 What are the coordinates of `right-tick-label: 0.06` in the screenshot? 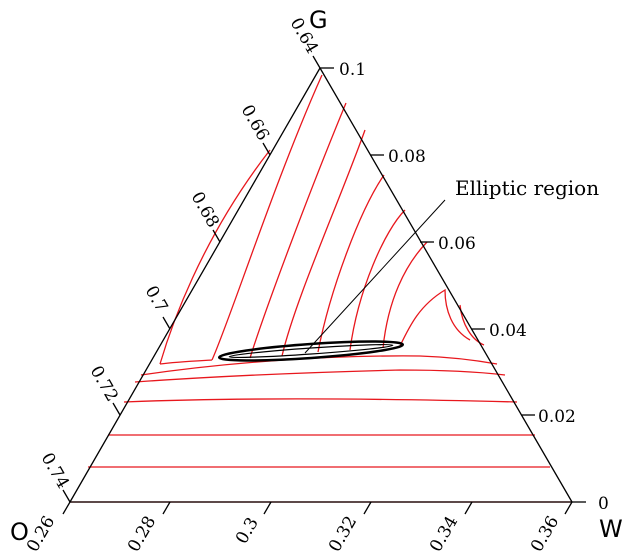 It's located at (457, 244).